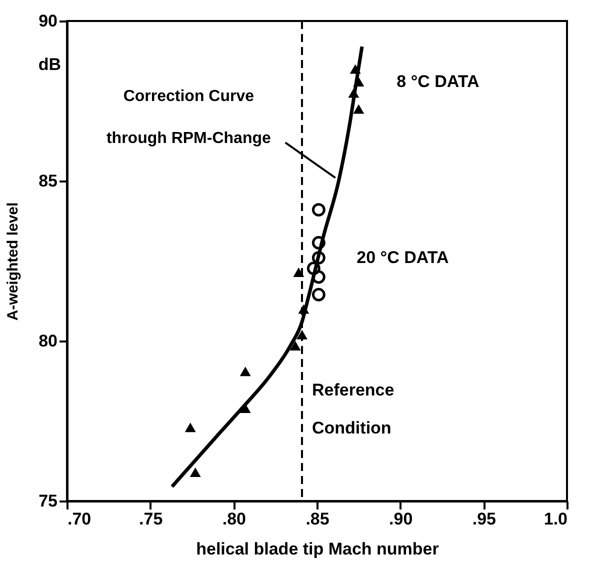 Image resolution: width=613 pixels, height=573 pixels. What do you see at coordinates (48, 21) in the screenshot?
I see `y-tick-label: 90` at bounding box center [48, 21].